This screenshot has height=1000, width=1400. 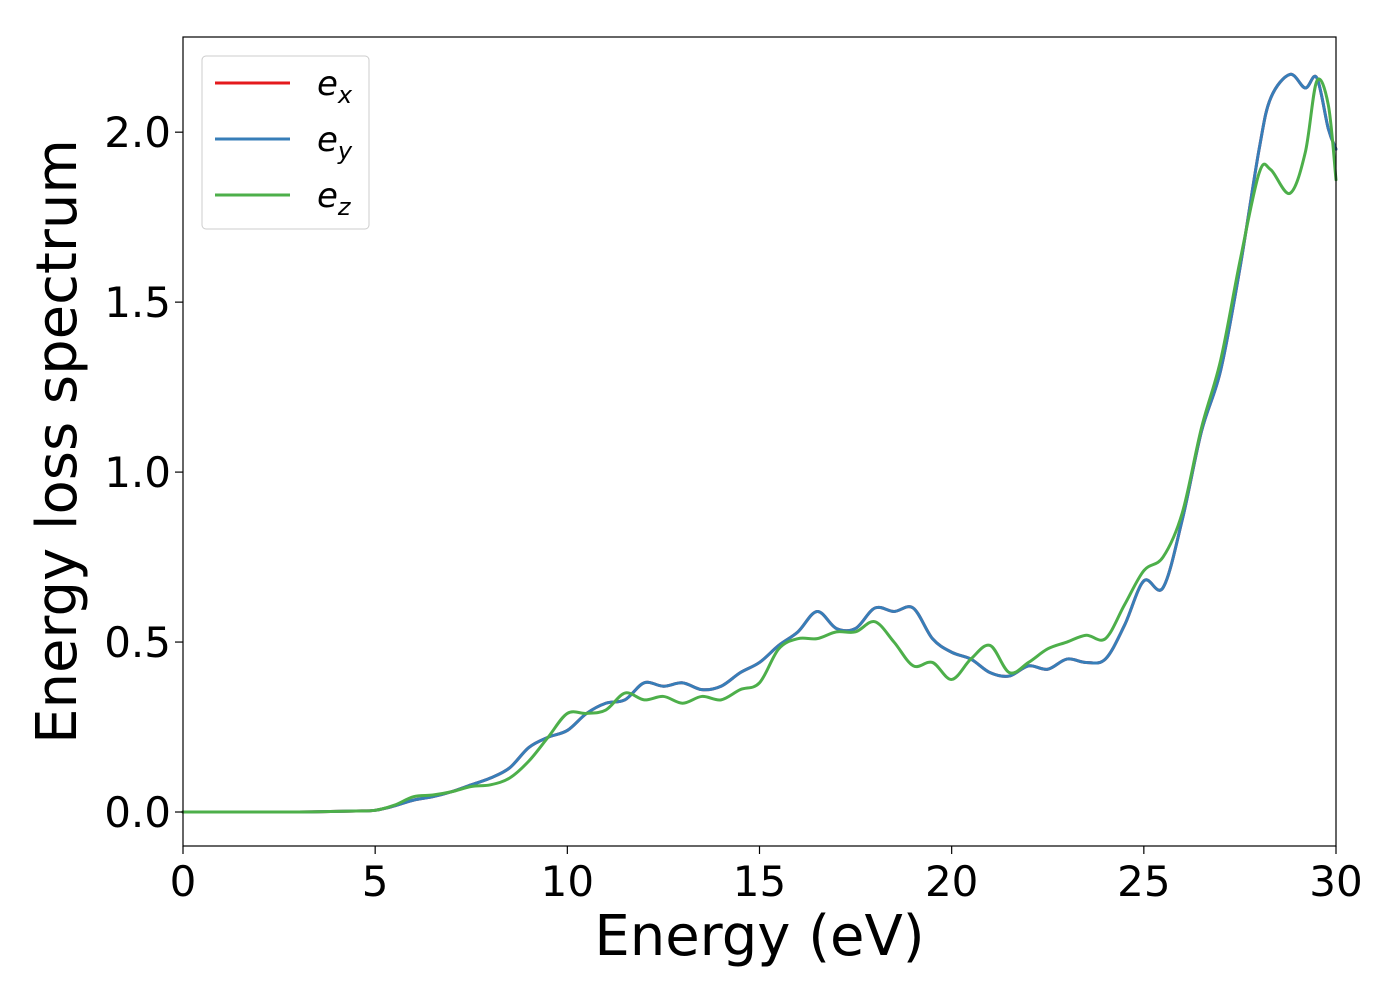 I want to click on legend-box, so click(x=285, y=142).